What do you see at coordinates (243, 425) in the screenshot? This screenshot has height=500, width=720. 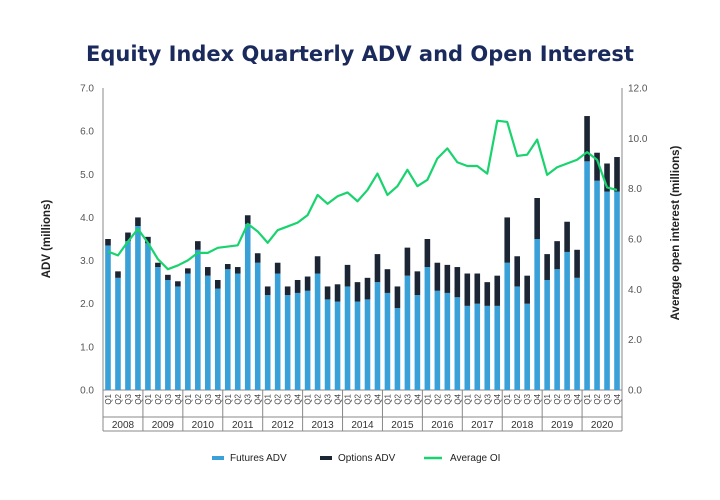 I see `x-tick-year: 2011` at bounding box center [243, 425].